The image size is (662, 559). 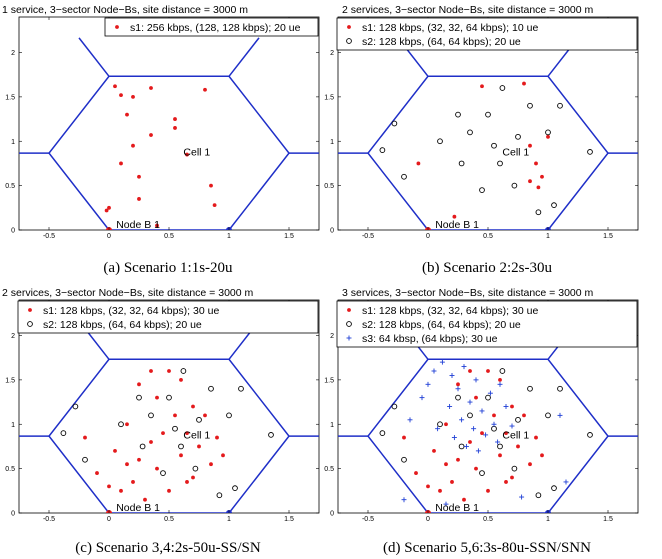 What do you see at coordinates (13, 336) in the screenshot?
I see `y-tick-label: 2` at bounding box center [13, 336].